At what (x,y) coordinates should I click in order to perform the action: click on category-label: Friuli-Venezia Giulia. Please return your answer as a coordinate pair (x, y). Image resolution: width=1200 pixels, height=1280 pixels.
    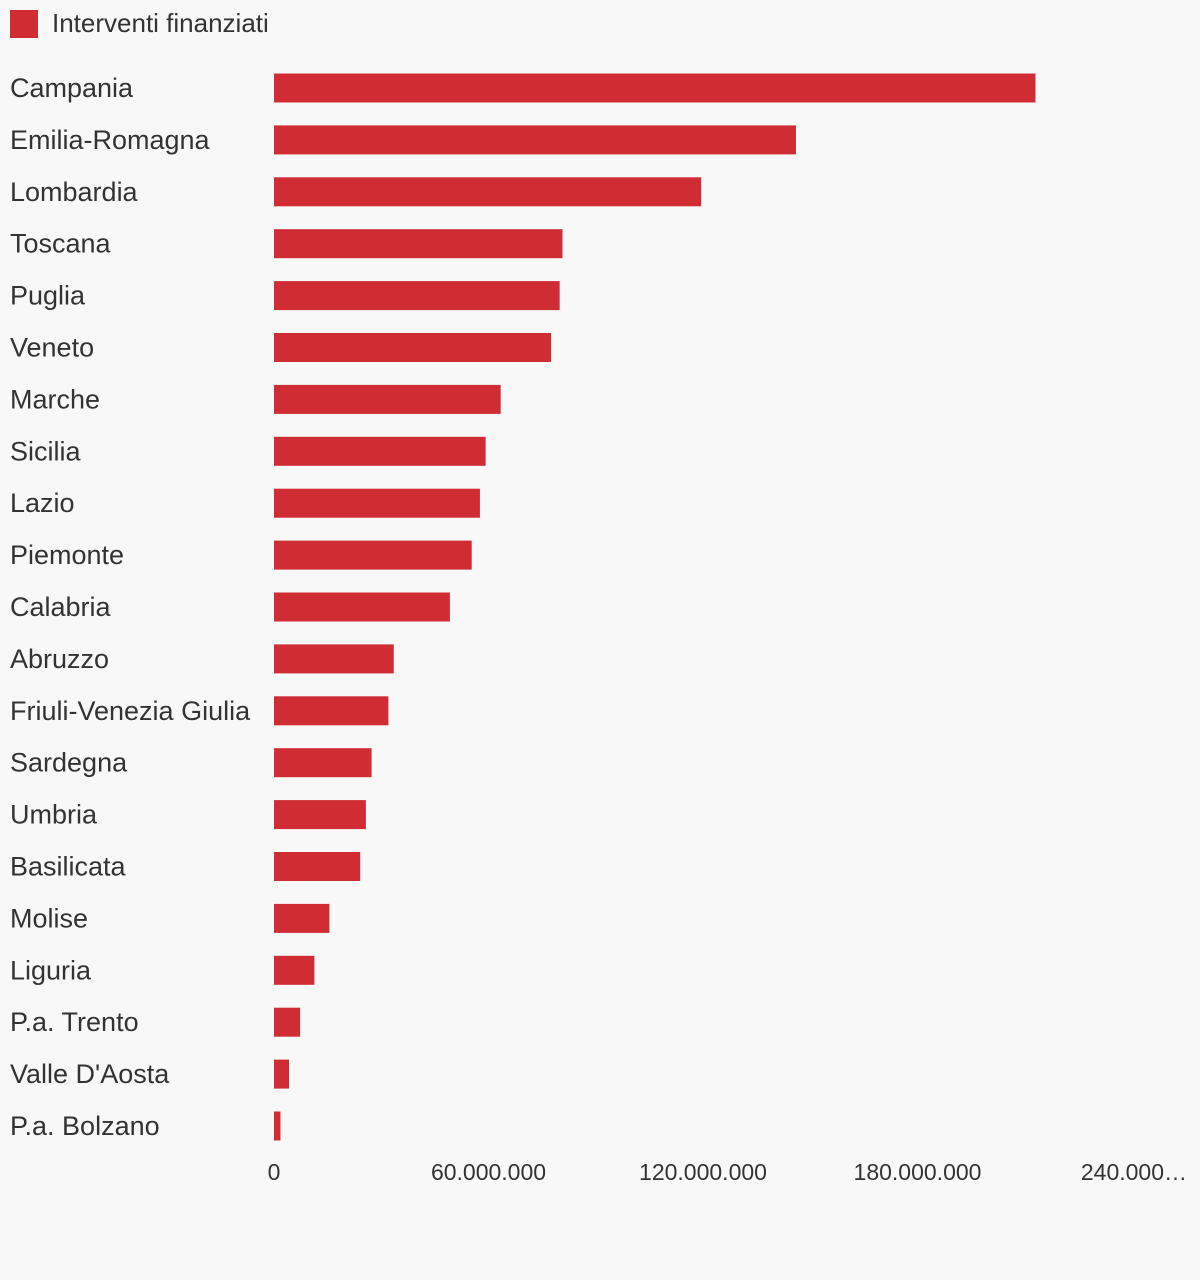
    Looking at the image, I should click on (130, 711).